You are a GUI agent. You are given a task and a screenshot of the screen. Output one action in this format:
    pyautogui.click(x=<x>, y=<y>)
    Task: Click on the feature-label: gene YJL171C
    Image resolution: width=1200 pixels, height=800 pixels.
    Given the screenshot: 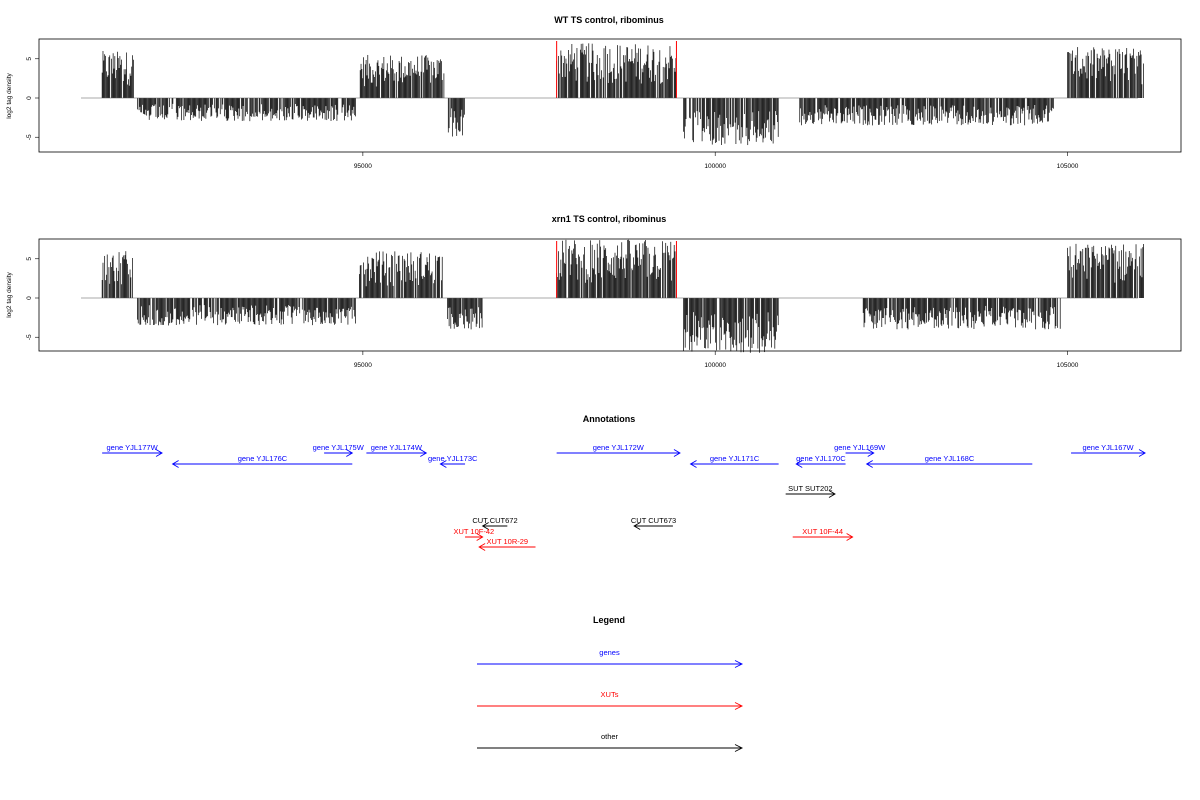 What is the action you would take?
    pyautogui.click(x=735, y=458)
    